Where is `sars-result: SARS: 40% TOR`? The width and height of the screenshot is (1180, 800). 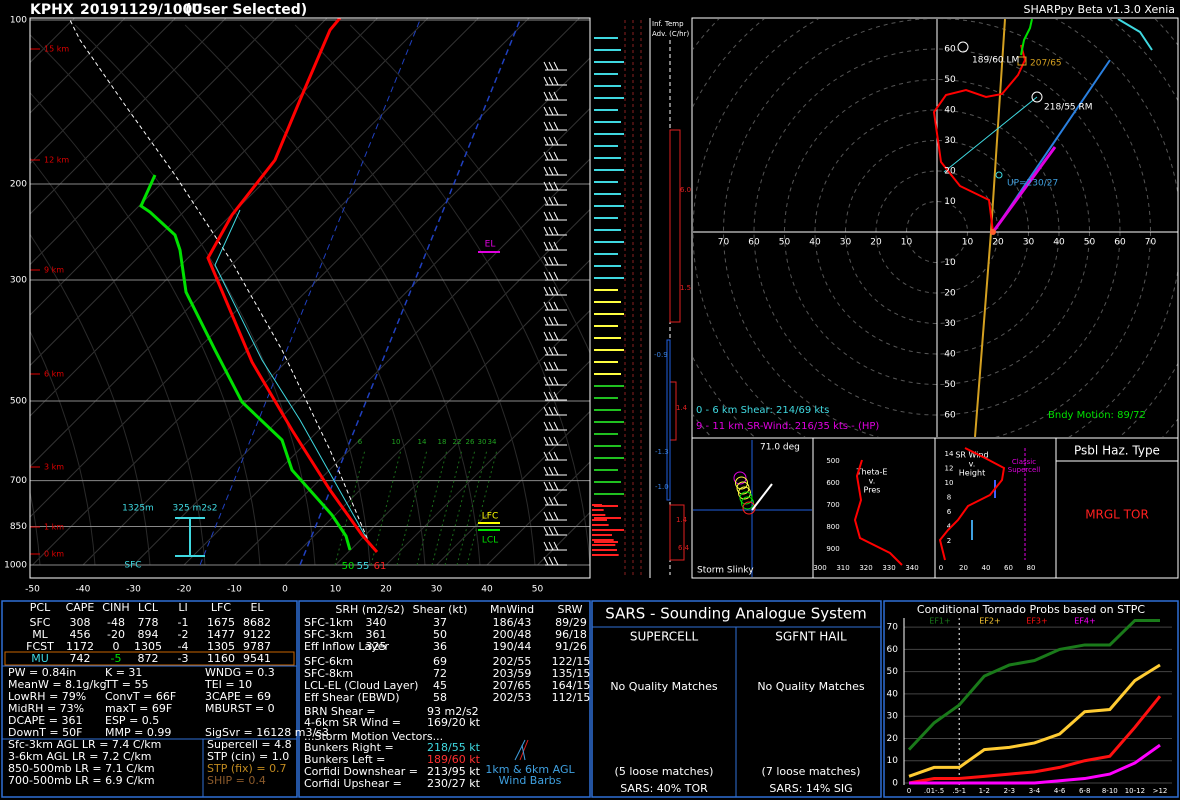 sars-result: SARS: 40% TOR is located at coordinates (664, 788).